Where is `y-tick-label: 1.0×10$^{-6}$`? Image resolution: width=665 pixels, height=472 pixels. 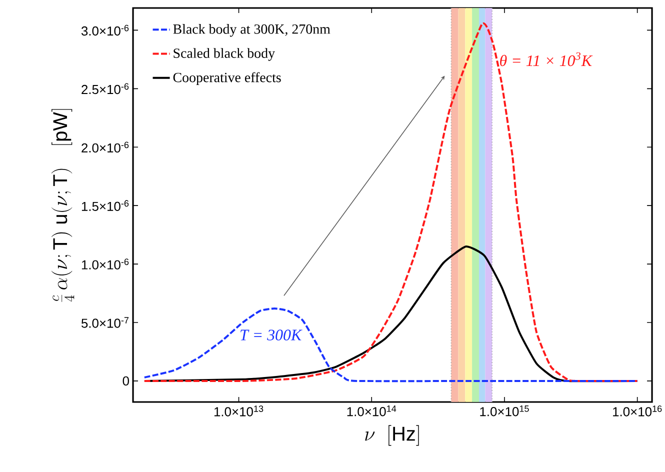 y-tick-label: 1.0×10$^{-6}$ is located at coordinates (105, 264).